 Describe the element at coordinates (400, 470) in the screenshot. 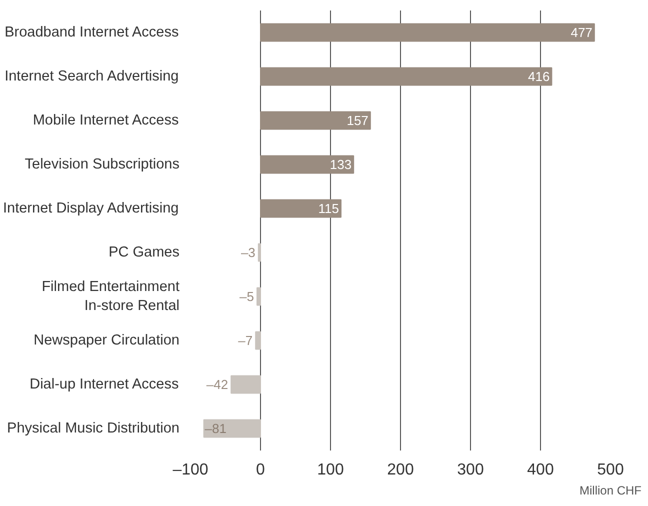

I see `x-tick-label: 200` at that location.